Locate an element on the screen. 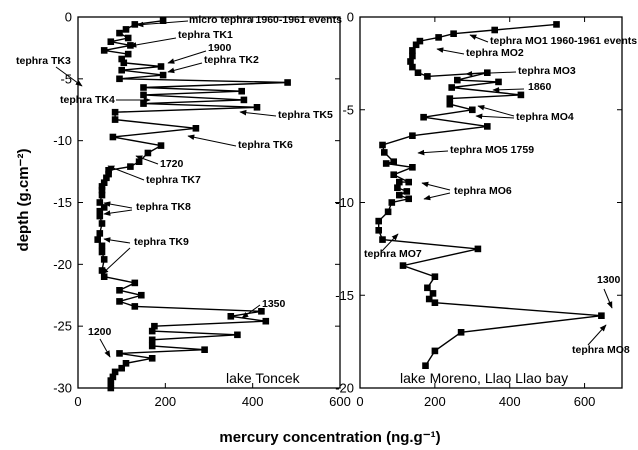 This screenshot has width=638, height=450. annotation-left-1200: 1200 is located at coordinates (100, 332).